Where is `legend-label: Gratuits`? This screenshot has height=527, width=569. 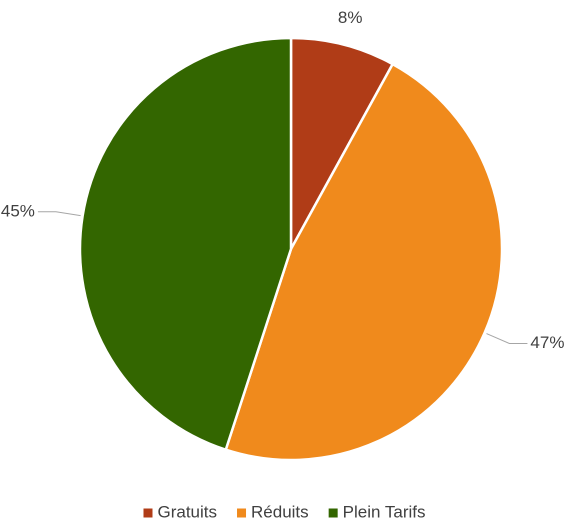
legend-label: Gratuits is located at coordinates (187, 511).